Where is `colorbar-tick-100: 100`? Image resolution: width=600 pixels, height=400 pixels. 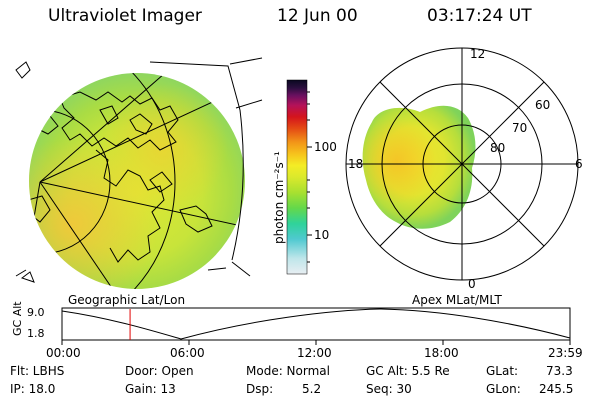 colorbar-tick-100: 100 is located at coordinates (325, 147).